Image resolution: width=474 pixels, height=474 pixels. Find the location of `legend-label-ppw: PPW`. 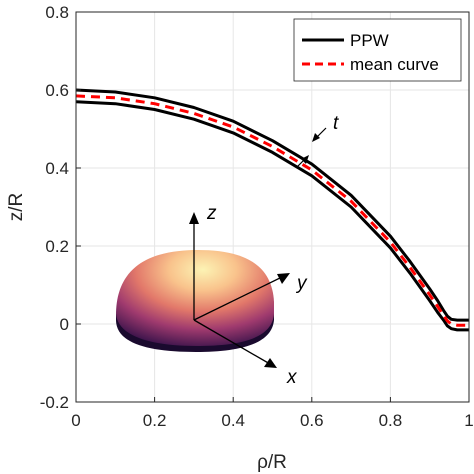

legend-label-ppw: PPW is located at coordinates (369, 40).